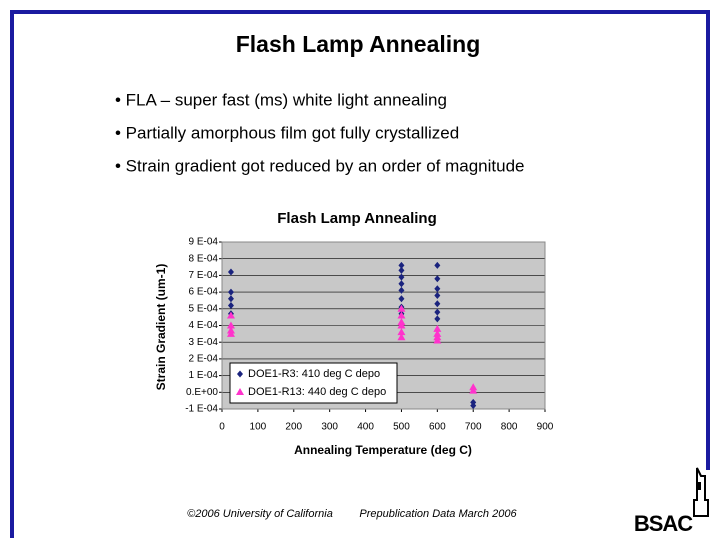  What do you see at coordinates (204, 242) in the screenshot?
I see `y-tick-label: 9 E-04` at bounding box center [204, 242].